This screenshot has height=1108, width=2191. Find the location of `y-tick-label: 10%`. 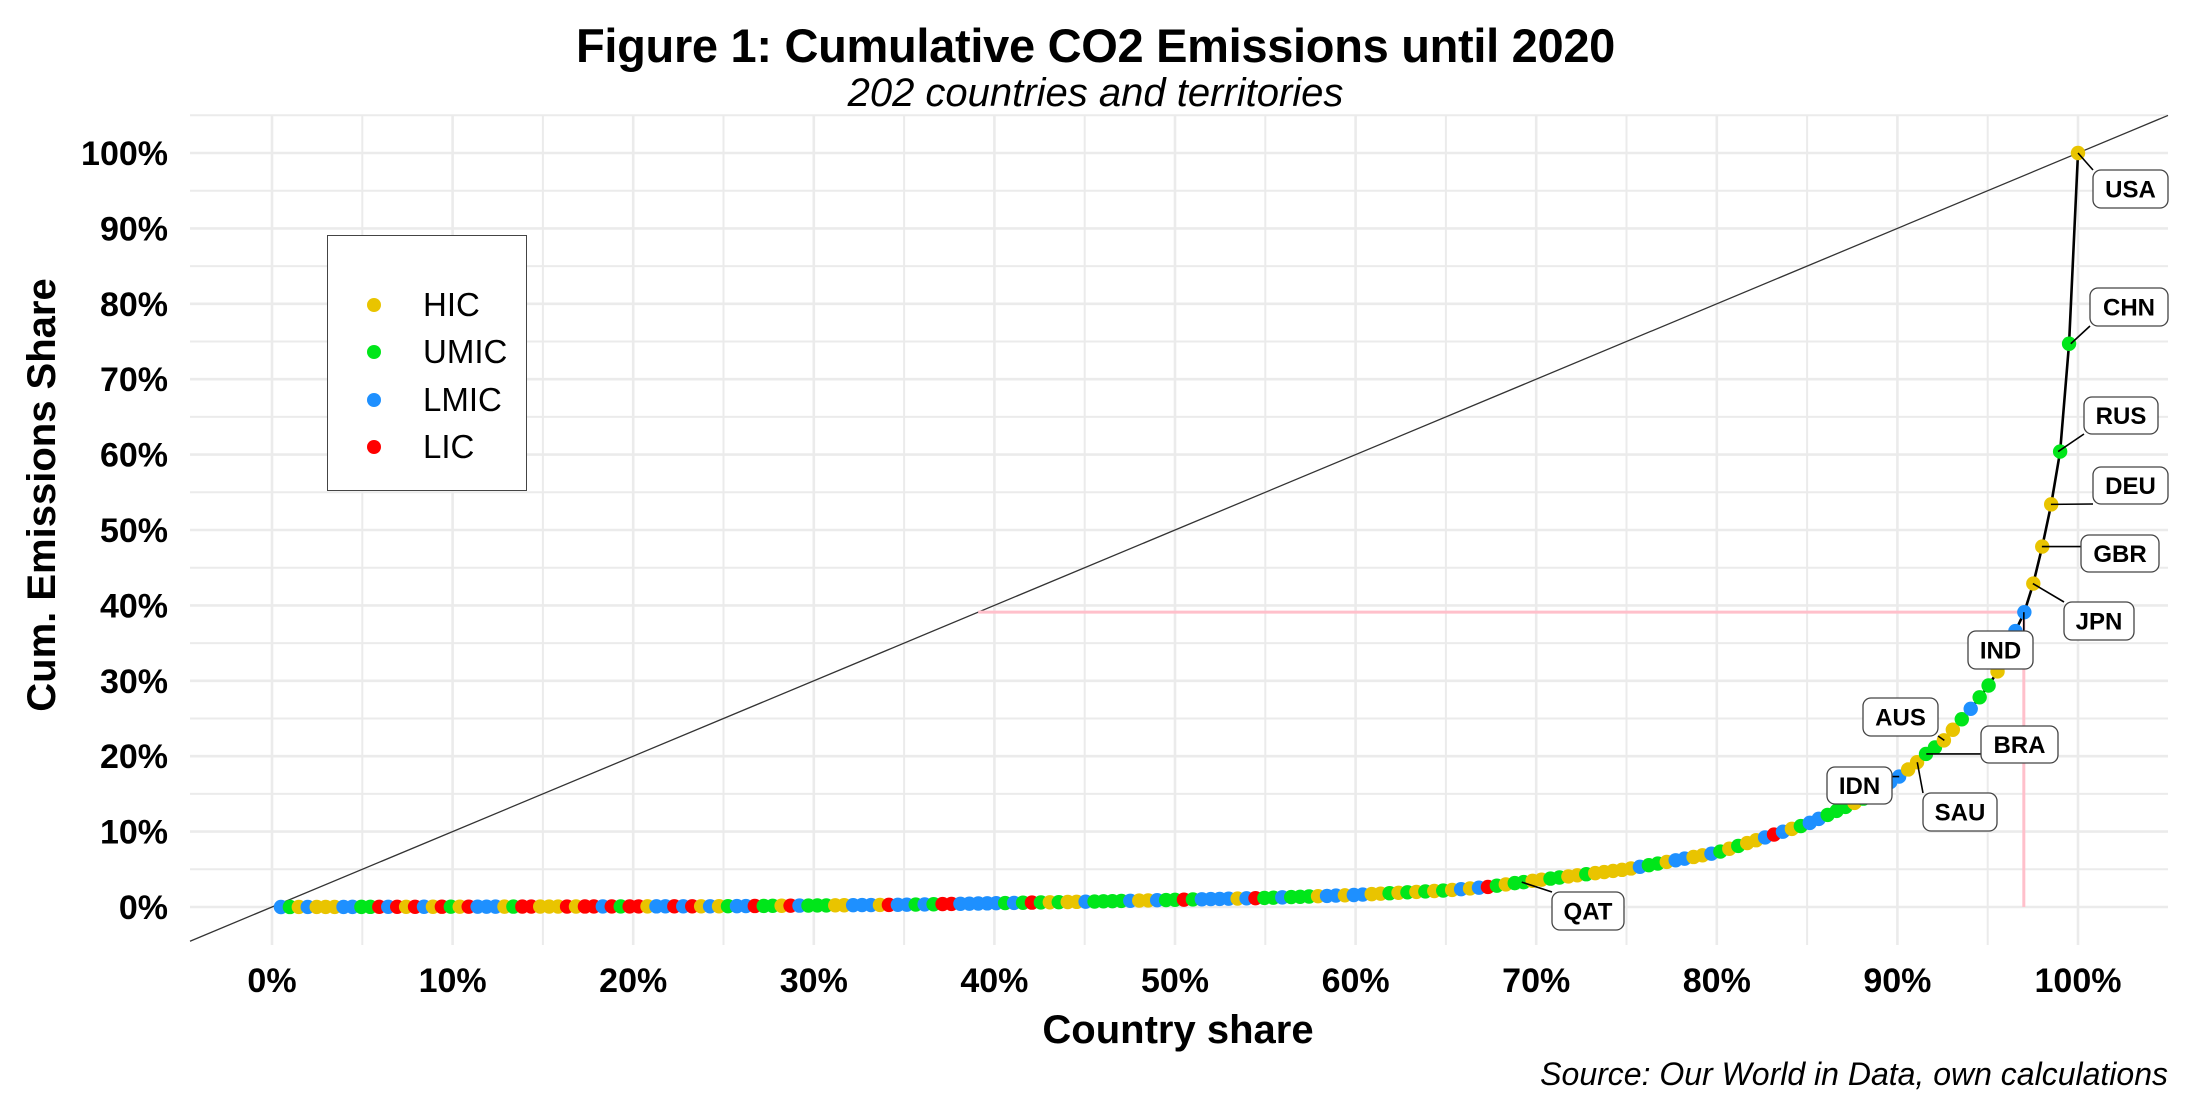

y-tick-label: 10% is located at coordinates (134, 833).